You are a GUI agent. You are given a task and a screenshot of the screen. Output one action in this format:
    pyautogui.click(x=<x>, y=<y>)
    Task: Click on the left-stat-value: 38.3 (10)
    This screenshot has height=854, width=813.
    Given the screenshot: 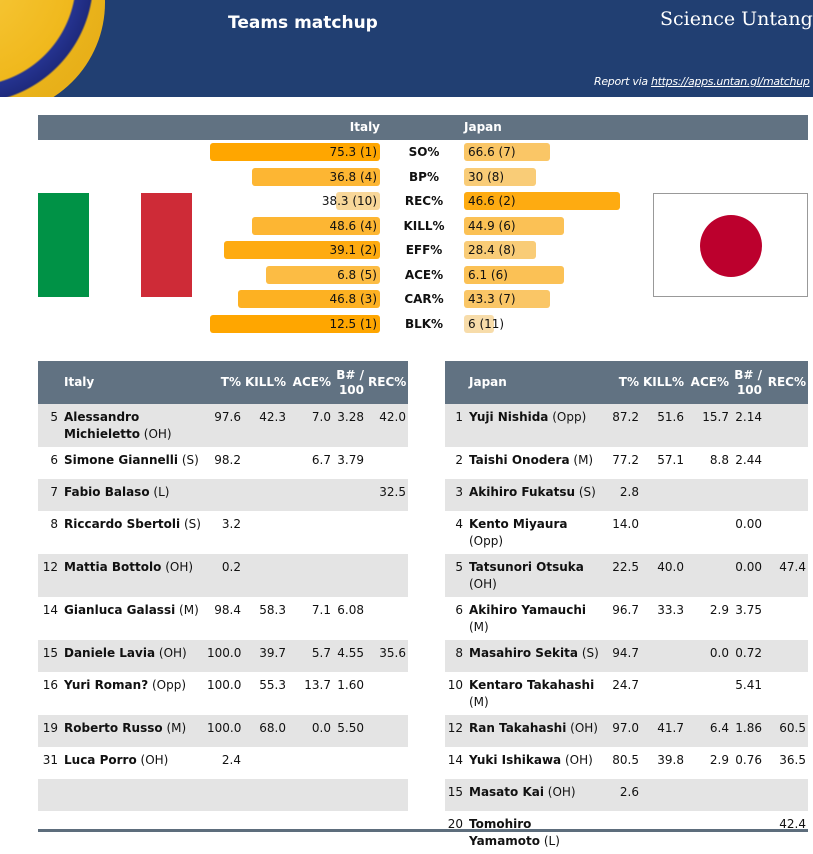 What is the action you would take?
    pyautogui.click(x=349, y=201)
    